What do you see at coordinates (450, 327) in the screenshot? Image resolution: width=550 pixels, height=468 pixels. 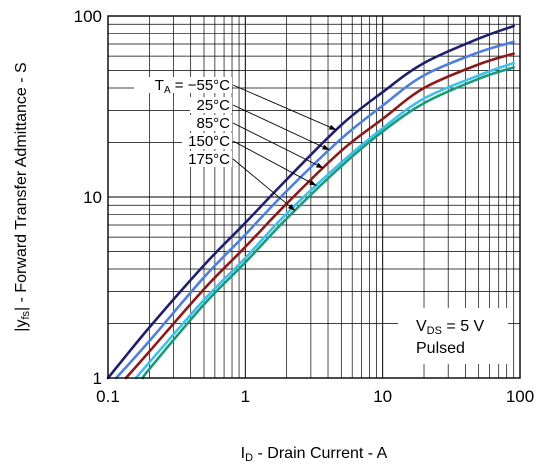 I see `annotation-vds: VDS = 5 V` at bounding box center [450, 327].